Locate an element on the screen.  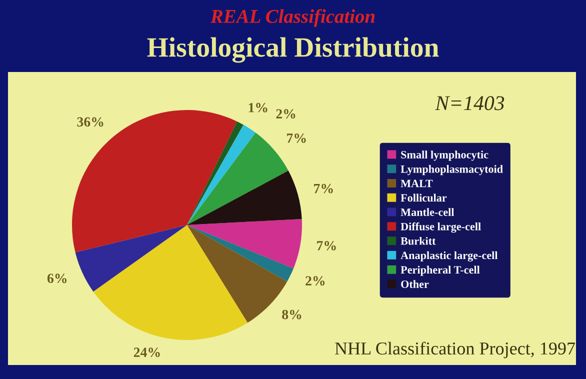
legend-label: Follicular is located at coordinates (423, 198).